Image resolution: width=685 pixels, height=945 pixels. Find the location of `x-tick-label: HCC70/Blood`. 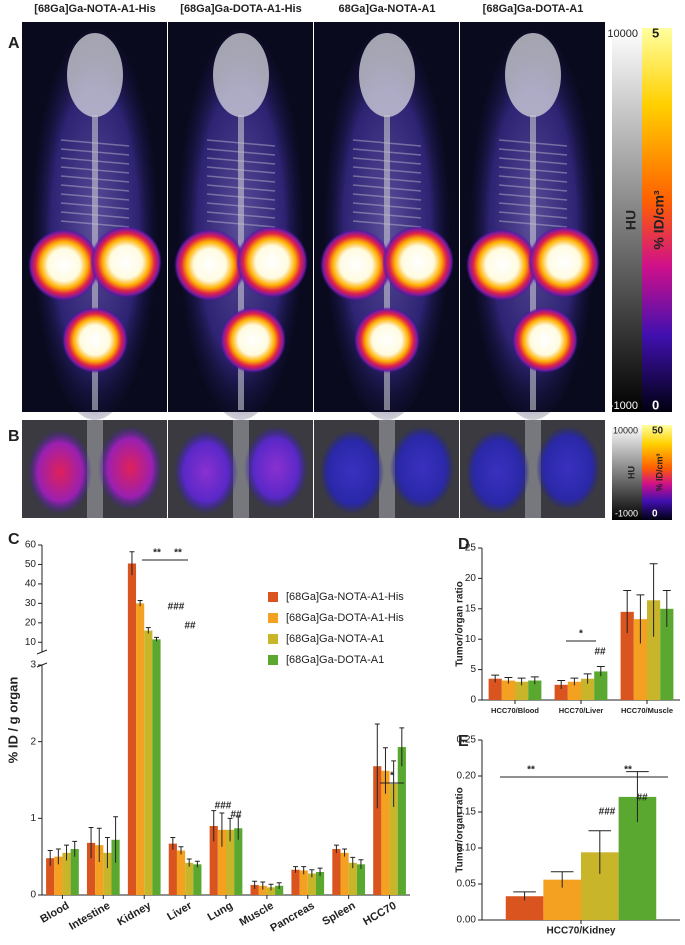

x-tick-label: HCC70/Blood is located at coordinates (515, 710).